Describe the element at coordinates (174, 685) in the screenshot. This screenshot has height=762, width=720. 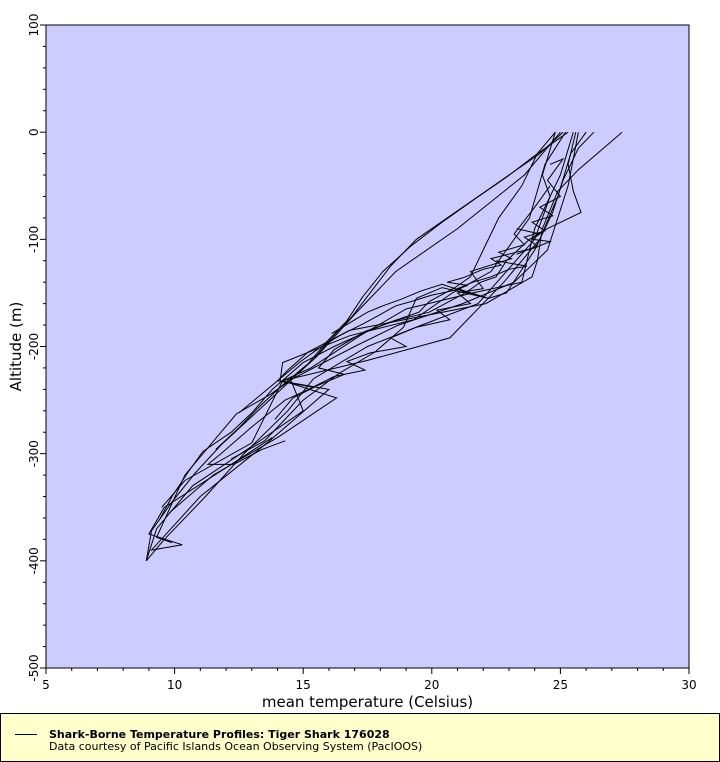
I see `x-tick-label: 10` at that location.